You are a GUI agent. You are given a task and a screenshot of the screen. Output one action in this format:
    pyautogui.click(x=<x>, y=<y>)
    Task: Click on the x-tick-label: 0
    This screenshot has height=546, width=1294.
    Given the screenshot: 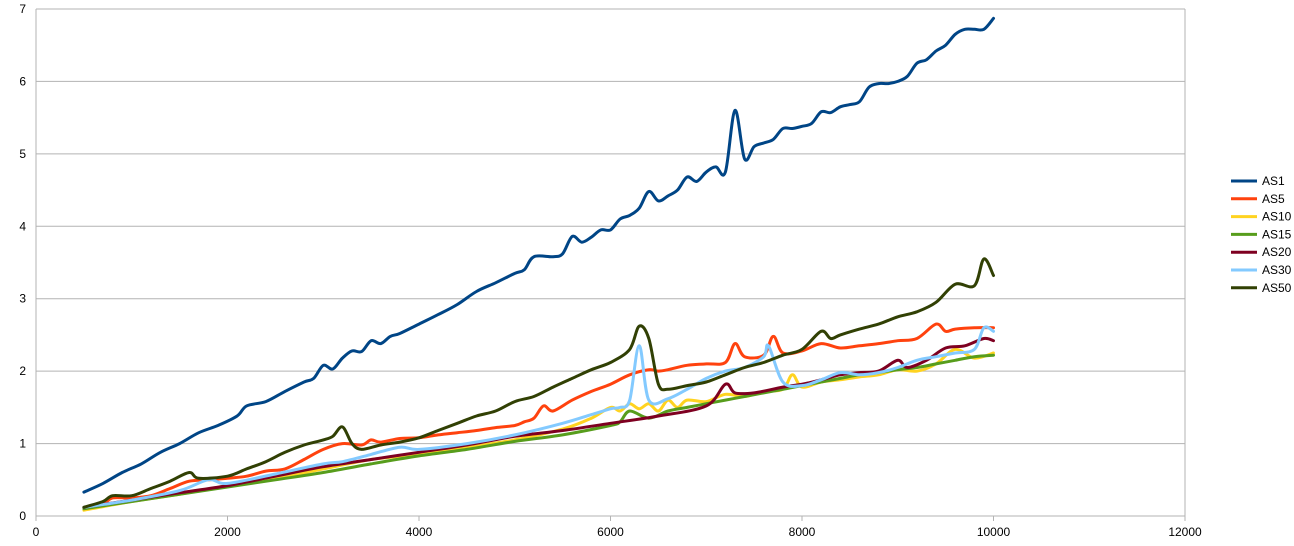 What is the action you would take?
    pyautogui.click(x=36, y=532)
    